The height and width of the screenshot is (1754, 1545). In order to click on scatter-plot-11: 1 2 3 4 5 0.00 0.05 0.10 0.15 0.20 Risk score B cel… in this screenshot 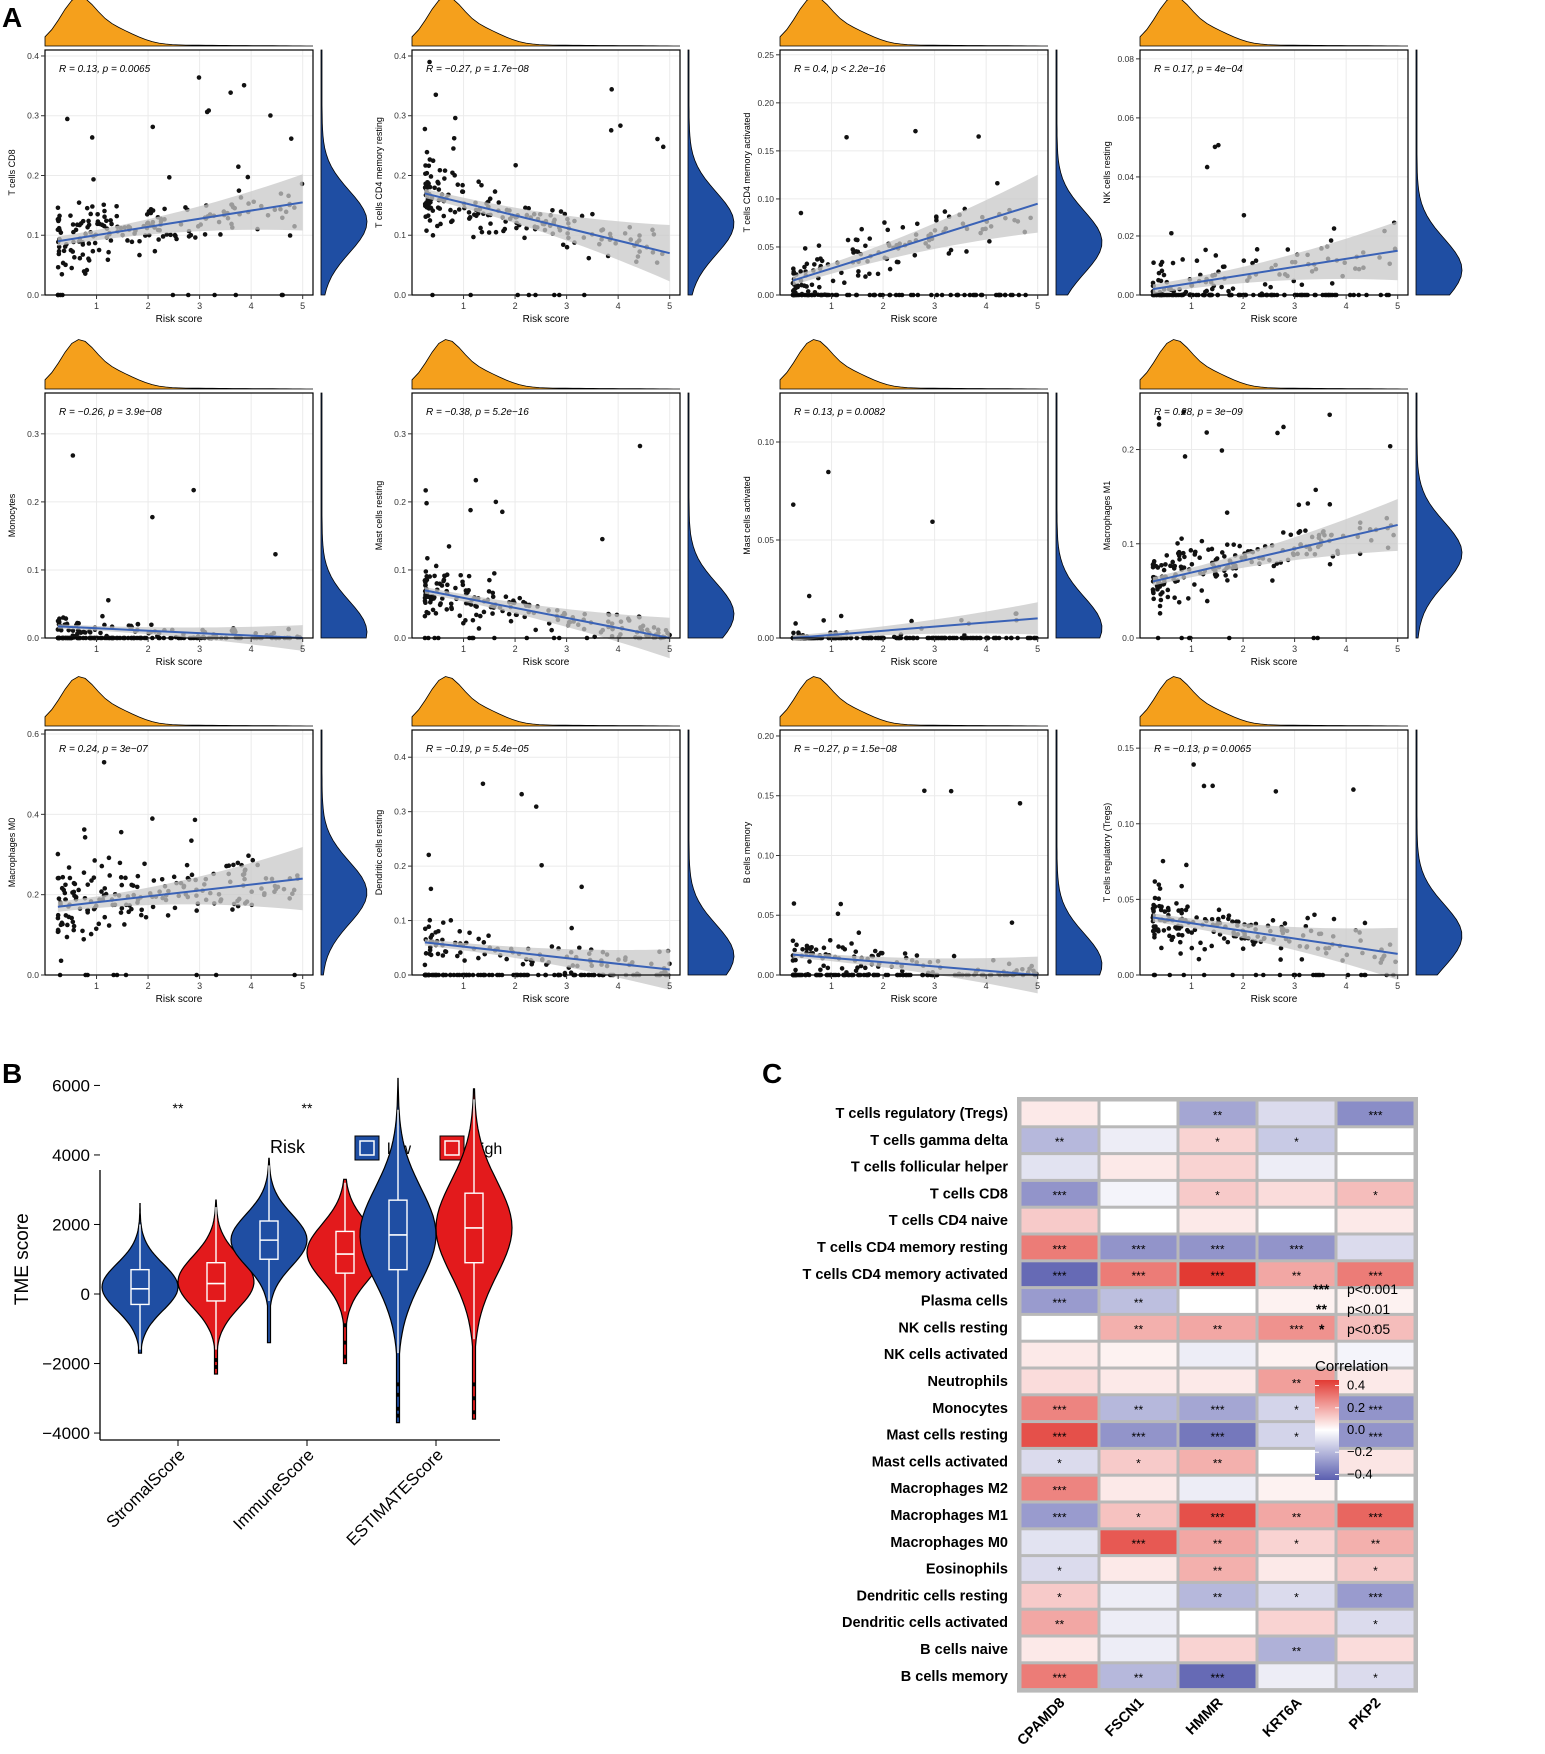, I will do `click(922, 840)`.